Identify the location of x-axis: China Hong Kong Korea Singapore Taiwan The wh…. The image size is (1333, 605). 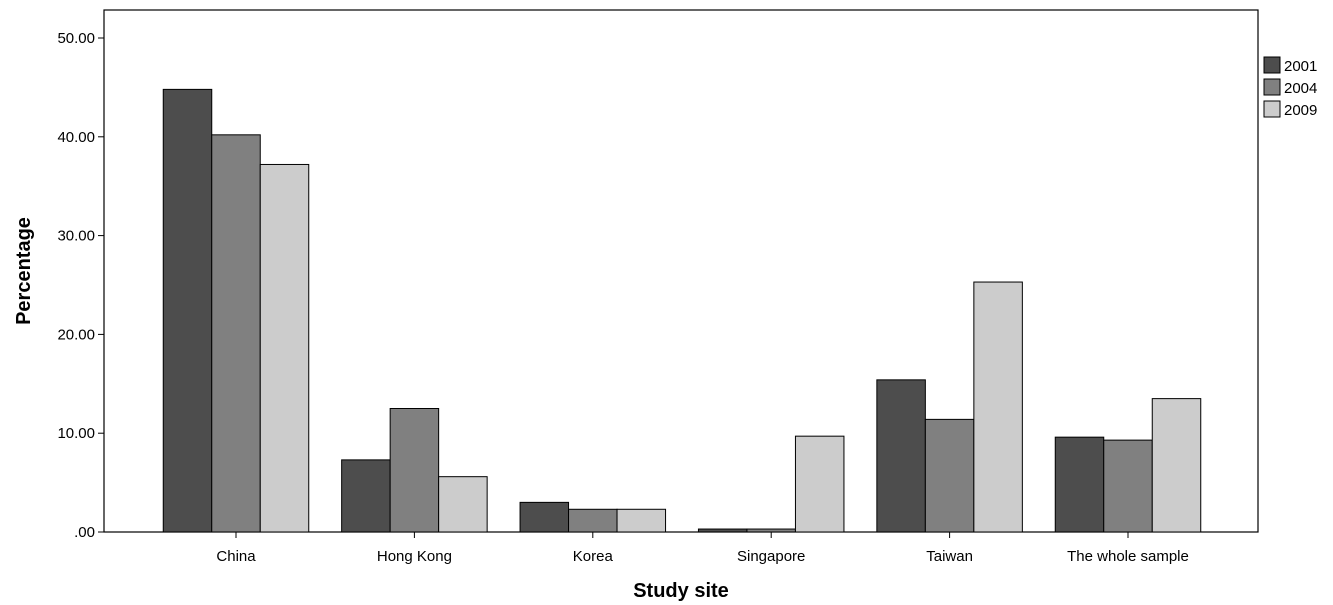
(702, 548).